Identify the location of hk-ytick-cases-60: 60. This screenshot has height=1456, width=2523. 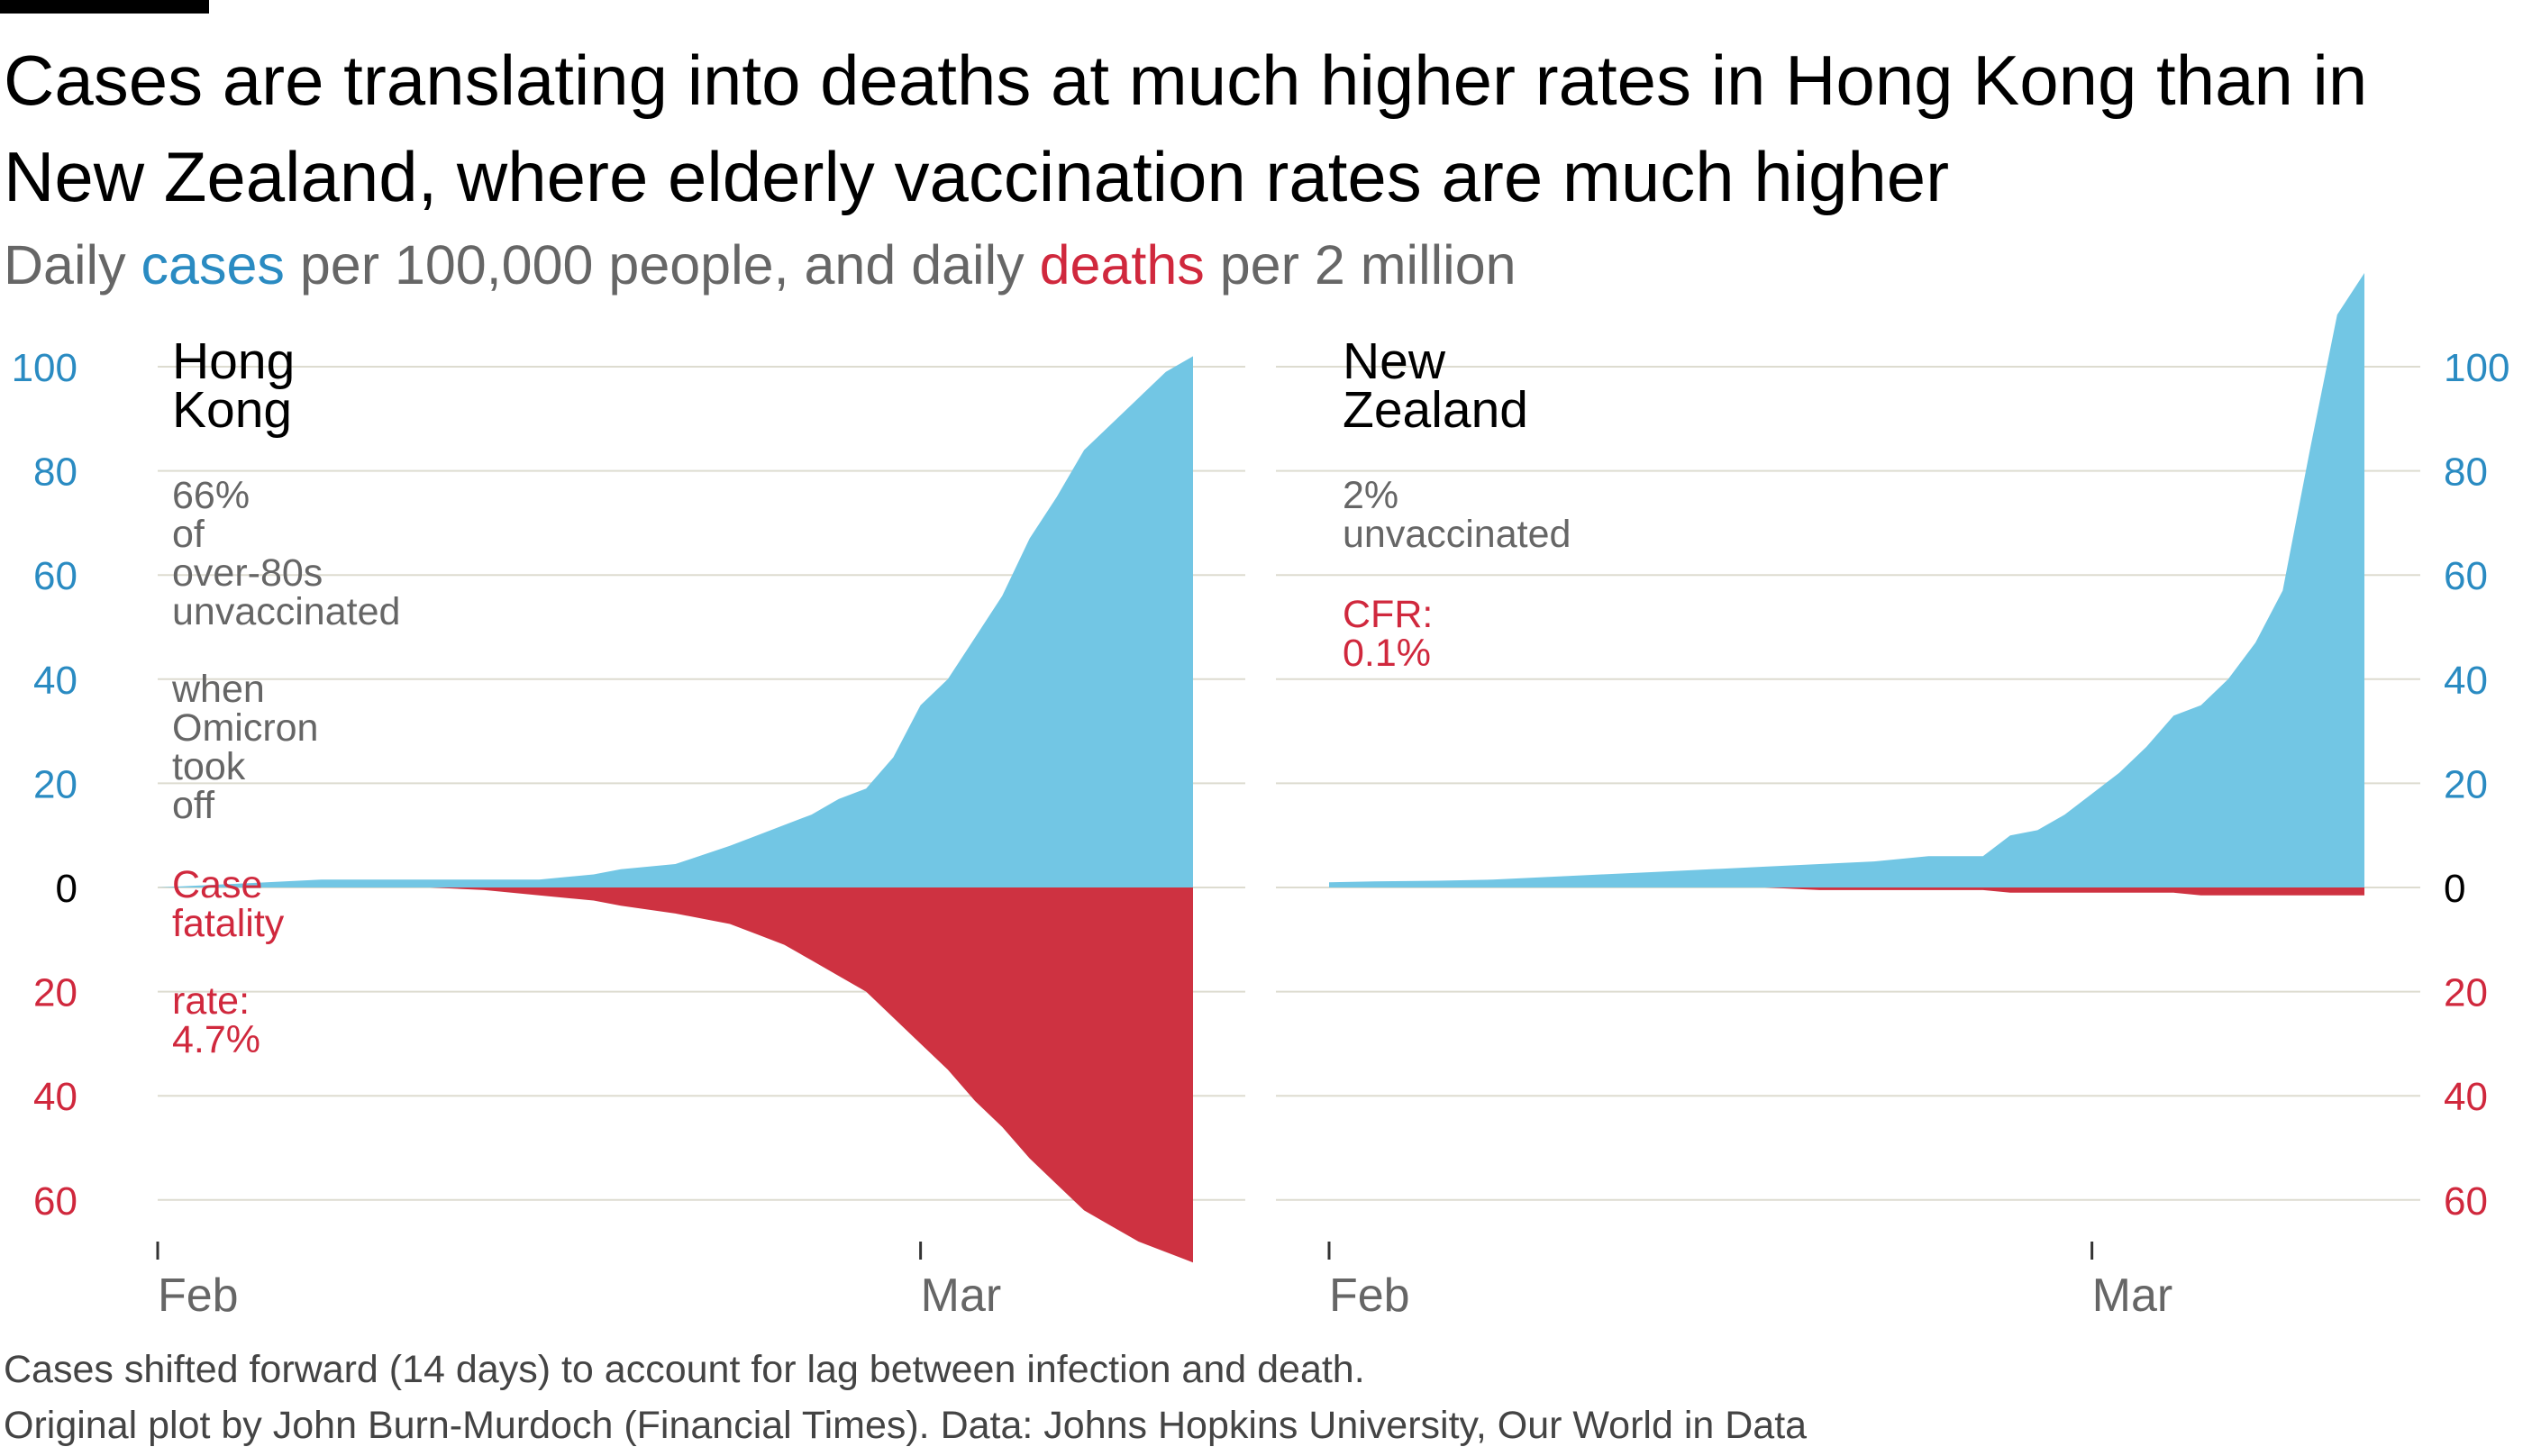
(55, 576).